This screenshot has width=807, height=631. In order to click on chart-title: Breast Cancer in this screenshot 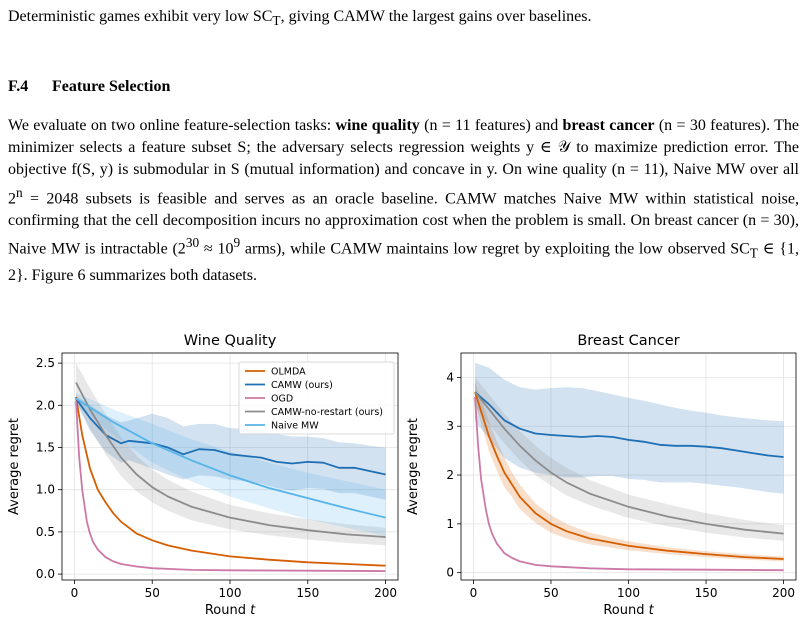, I will do `click(628, 341)`.